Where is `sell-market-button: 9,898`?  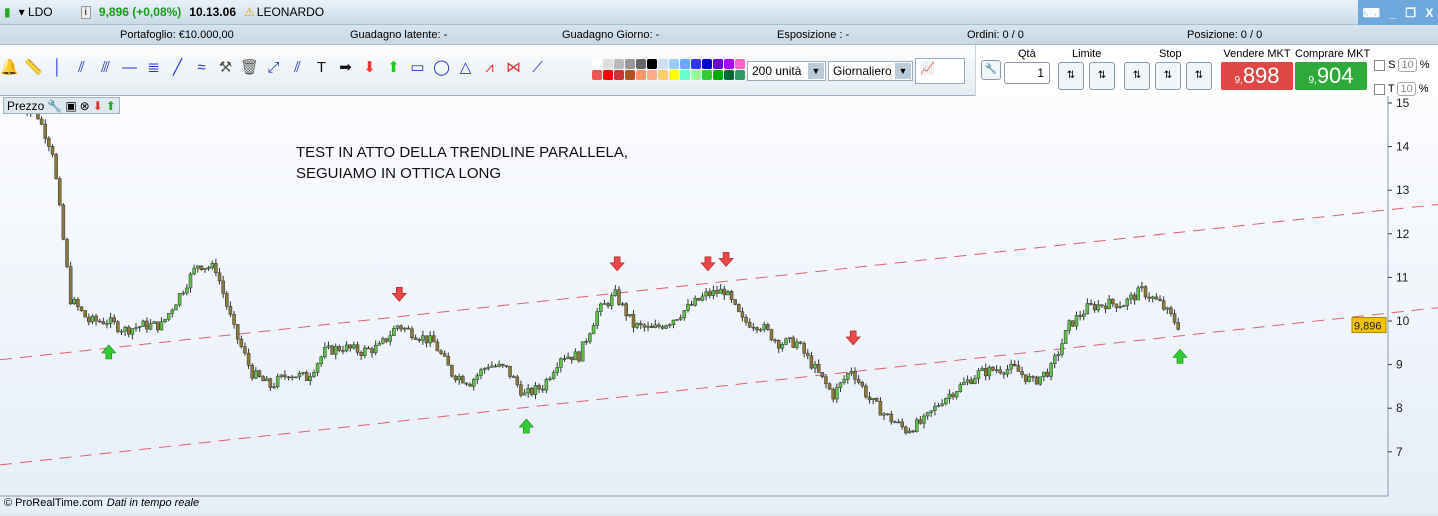
sell-market-button: 9,898 is located at coordinates (1257, 76).